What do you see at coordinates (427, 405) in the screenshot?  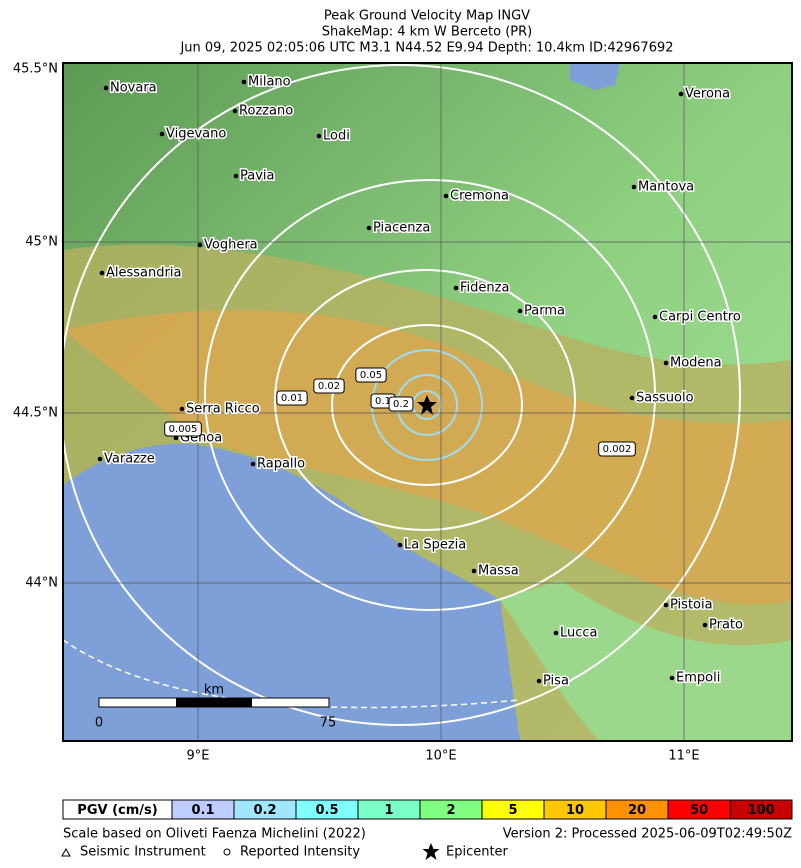 I see `epicenter-star` at bounding box center [427, 405].